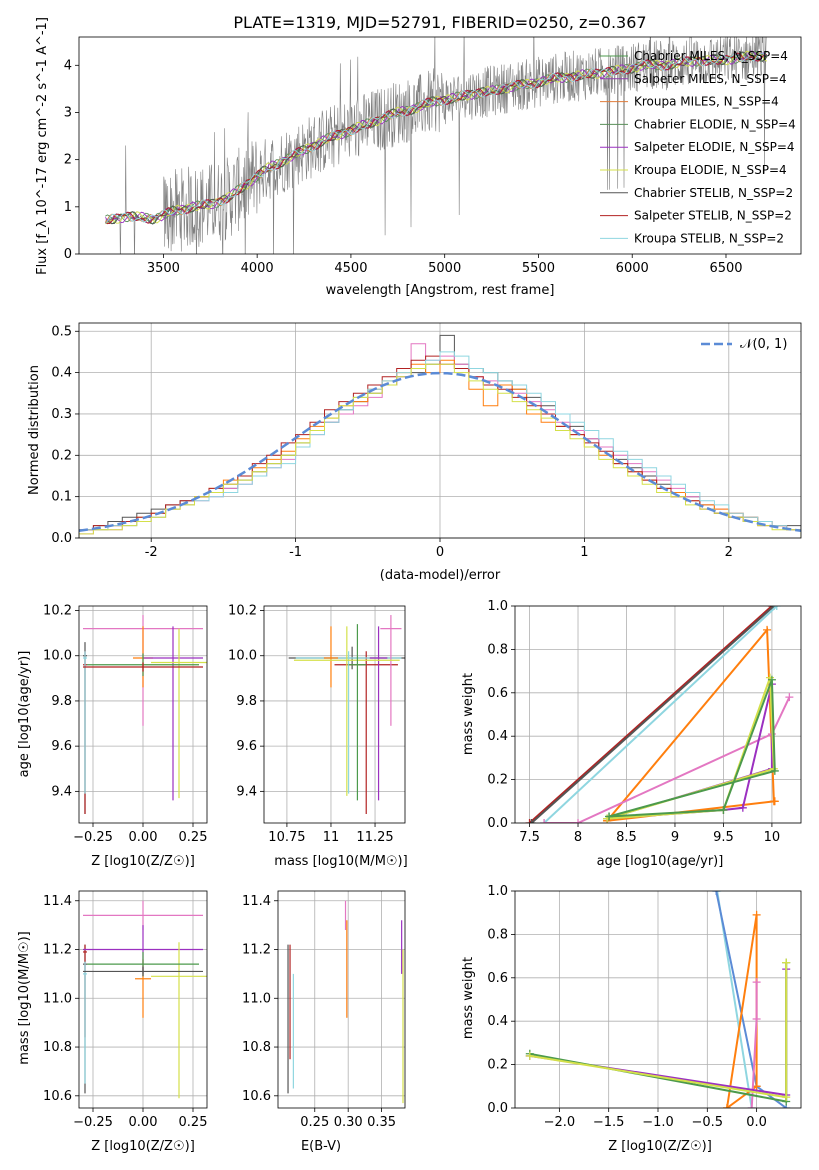  I want to click on data-spectrum-line, so click(436, 145).